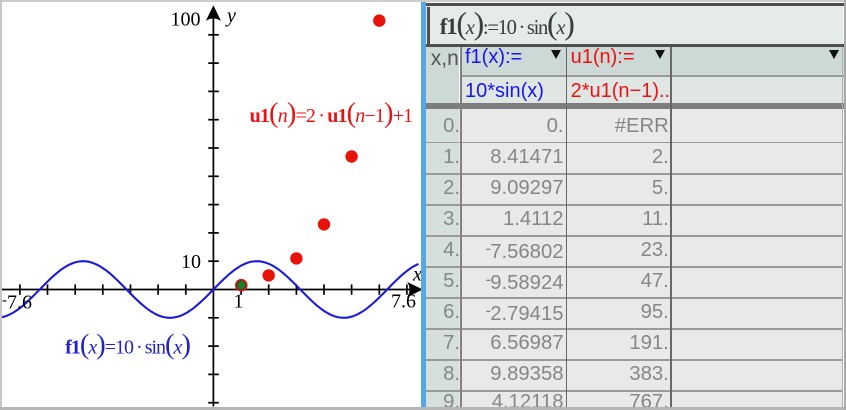 The image size is (846, 410). Describe the element at coordinates (416, 274) in the screenshot. I see `svg-text: x` at that location.